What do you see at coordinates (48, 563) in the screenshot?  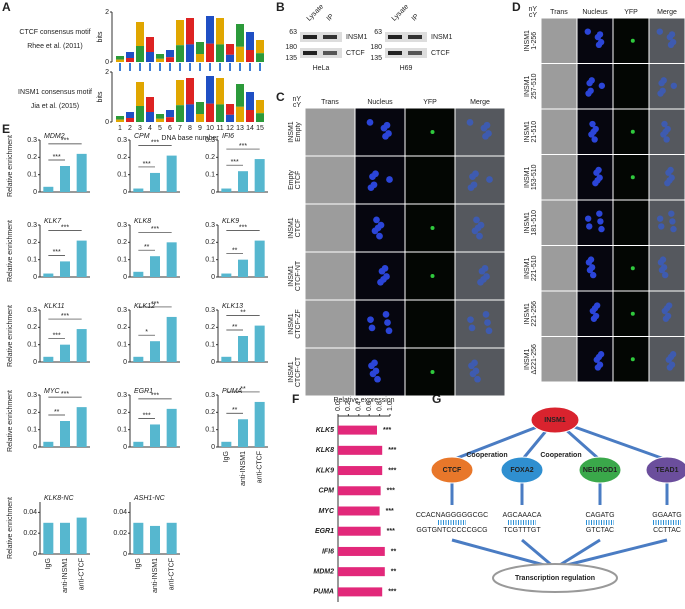 I see `x-tick-label: IgG` at bounding box center [48, 563].